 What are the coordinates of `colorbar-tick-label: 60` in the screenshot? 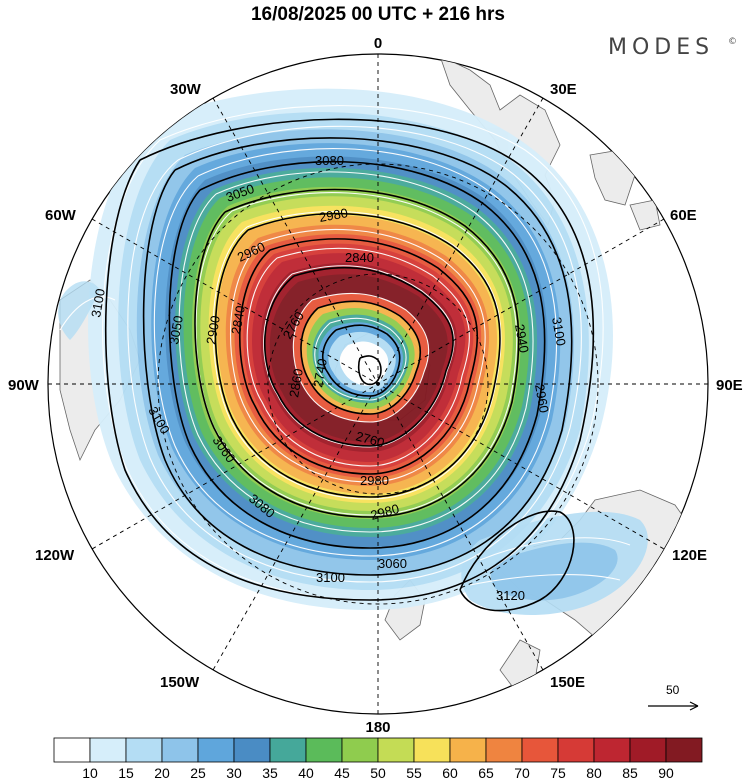 It's located at (450, 773).